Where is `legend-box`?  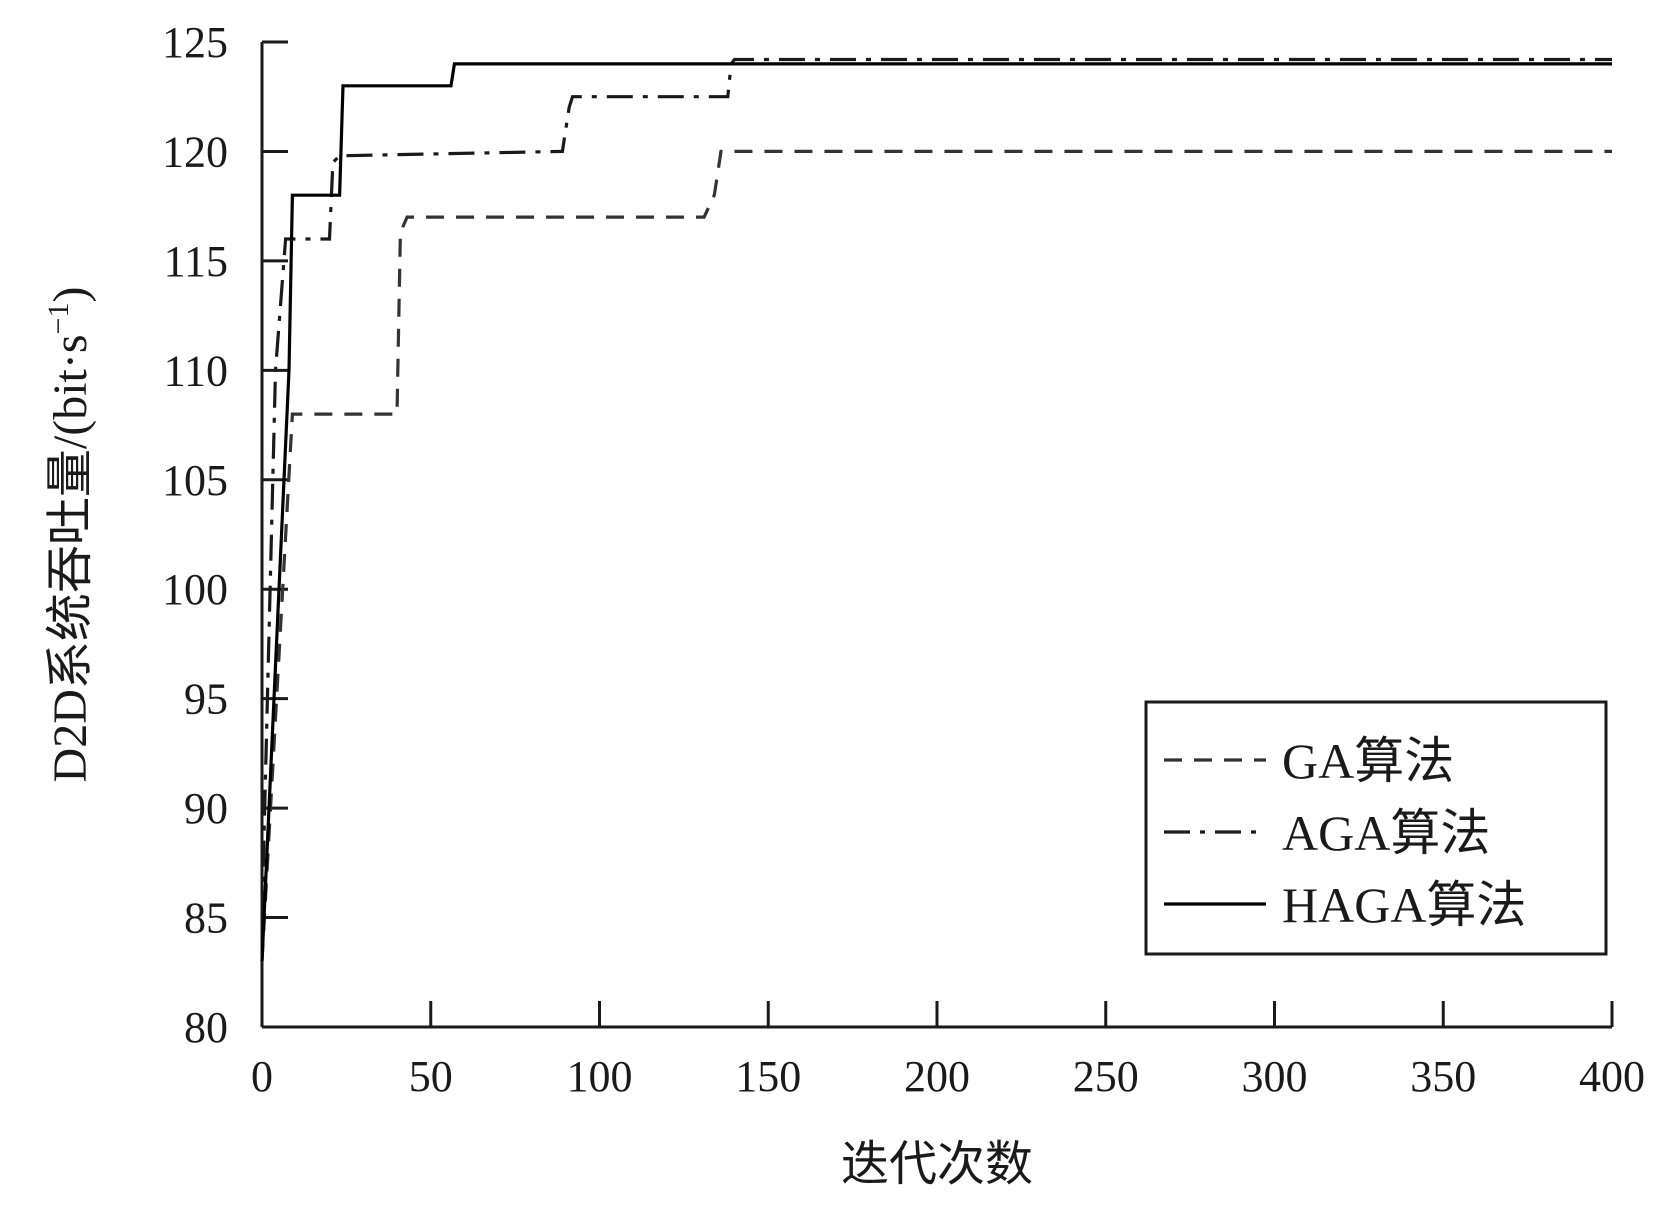
legend-box is located at coordinates (1376, 828).